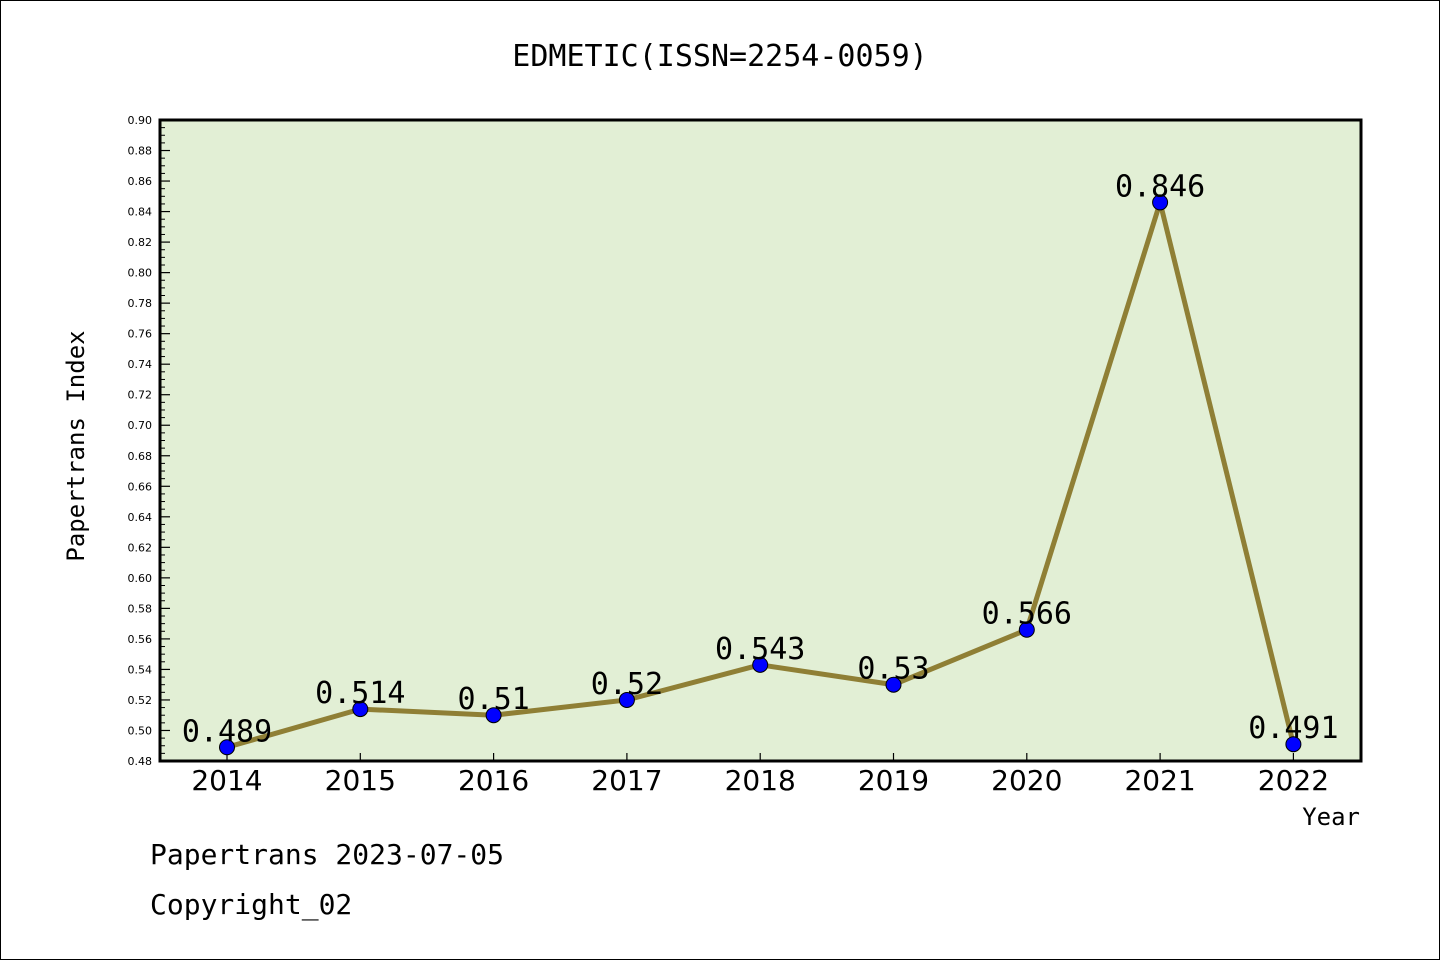 This screenshot has width=1440, height=960. I want to click on x-tick-label: 2022, so click(1293, 780).